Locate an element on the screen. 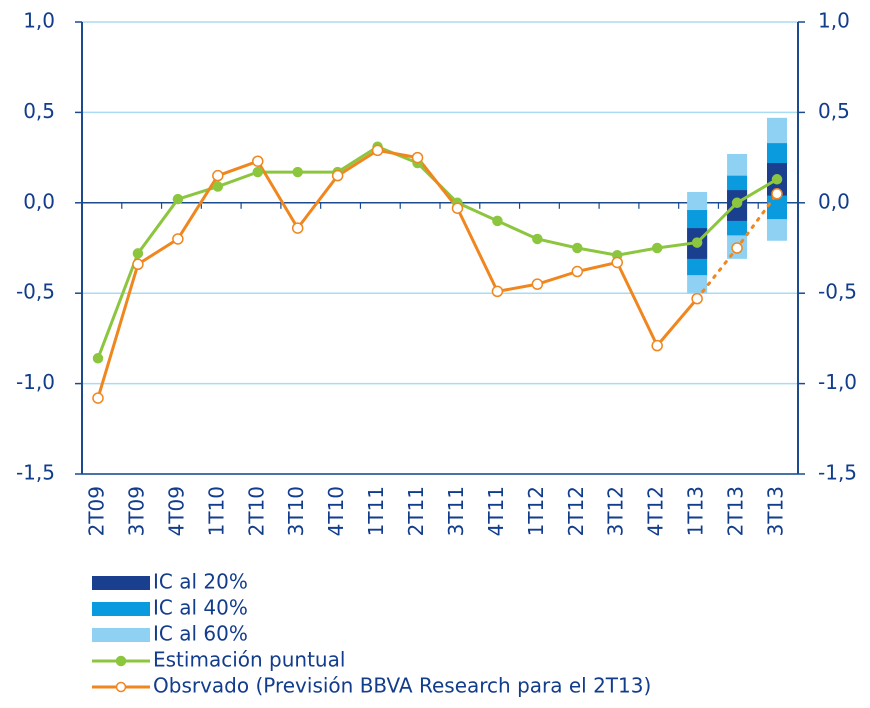 The width and height of the screenshot is (870, 708). x-tick-label: 4T09 is located at coordinates (176, 511).